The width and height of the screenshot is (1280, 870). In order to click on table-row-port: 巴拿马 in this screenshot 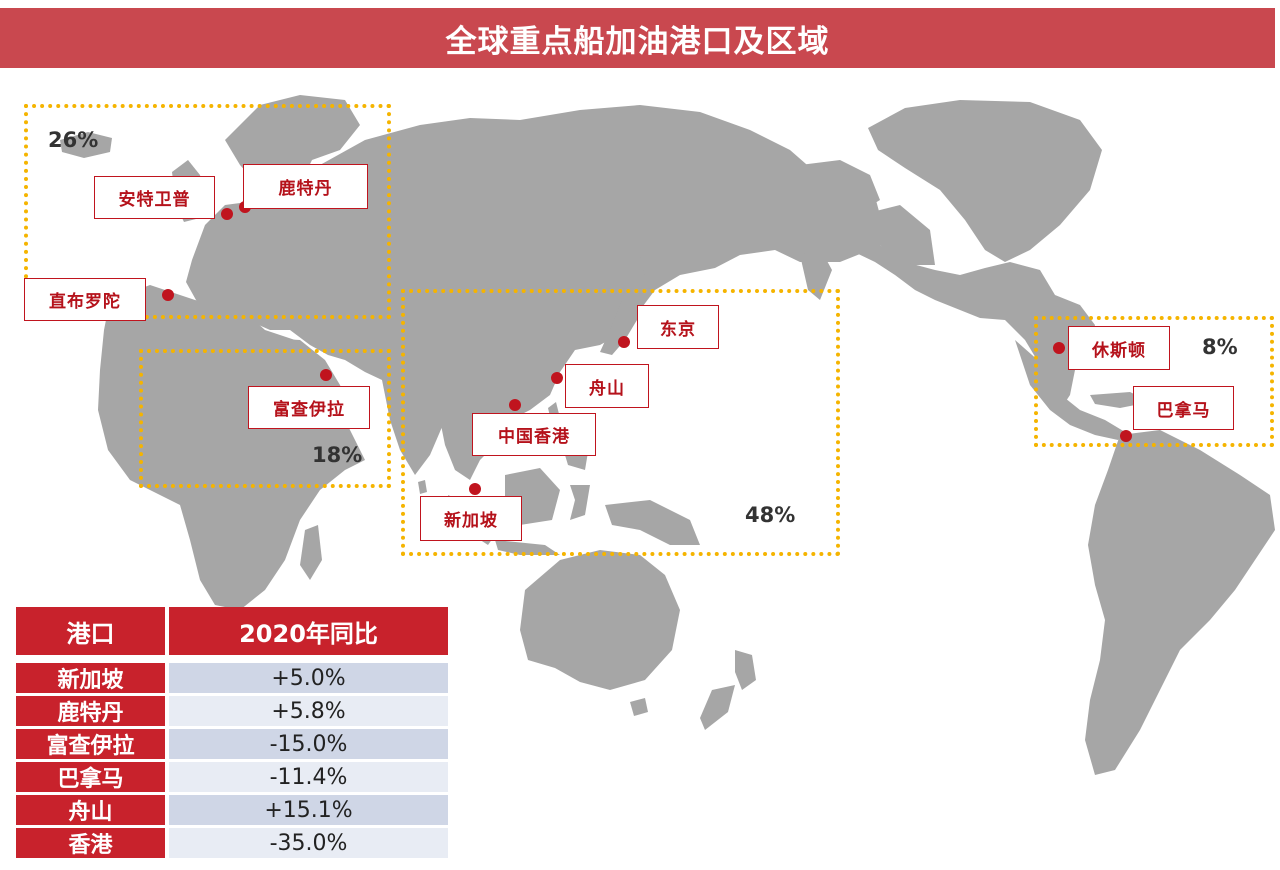, I will do `click(90, 777)`.